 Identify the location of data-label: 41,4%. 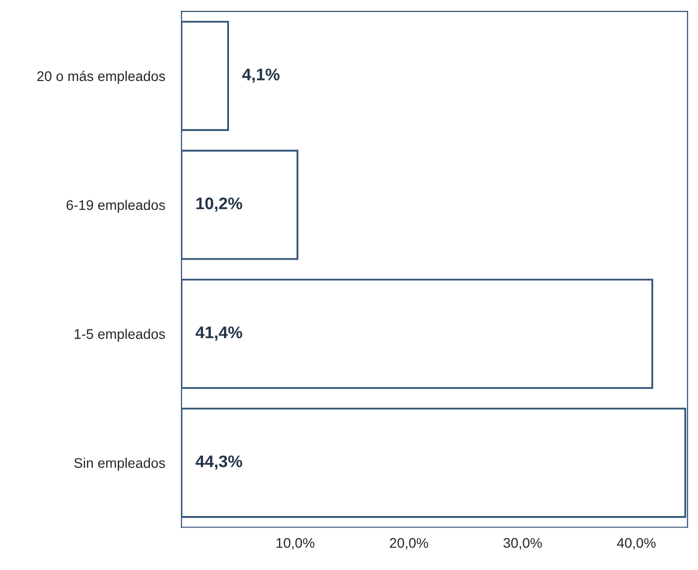
(219, 333).